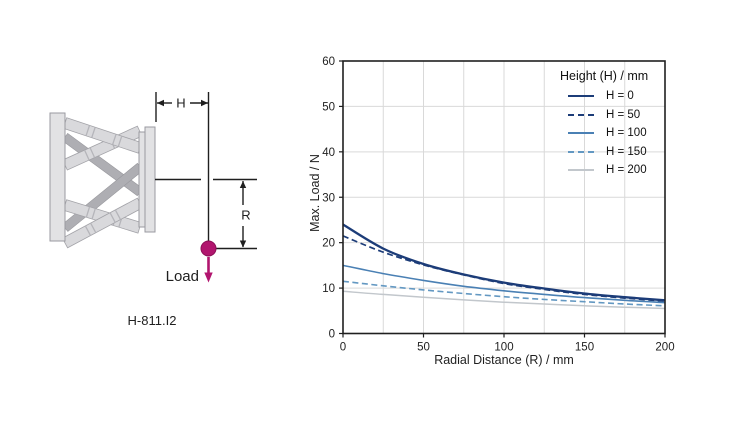  What do you see at coordinates (57, 177) in the screenshot?
I see `base-plate` at bounding box center [57, 177].